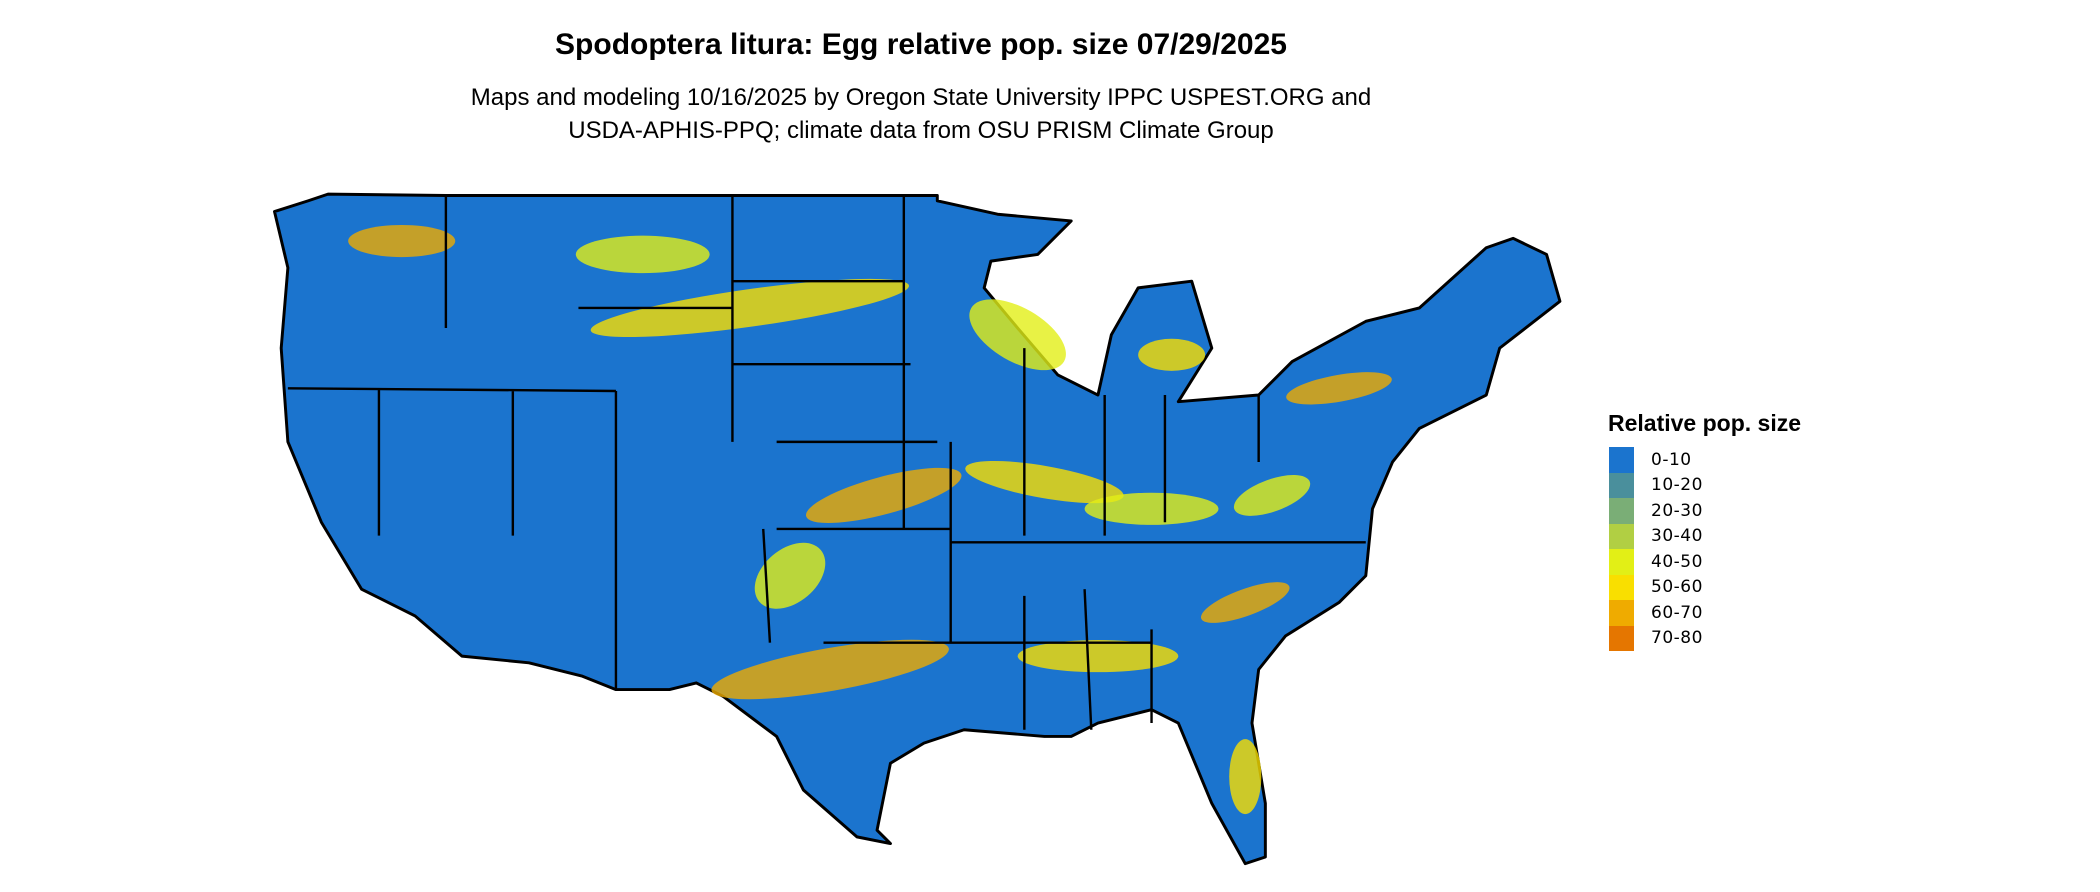  I want to click on legend-label: 0-10, so click(1671, 459).